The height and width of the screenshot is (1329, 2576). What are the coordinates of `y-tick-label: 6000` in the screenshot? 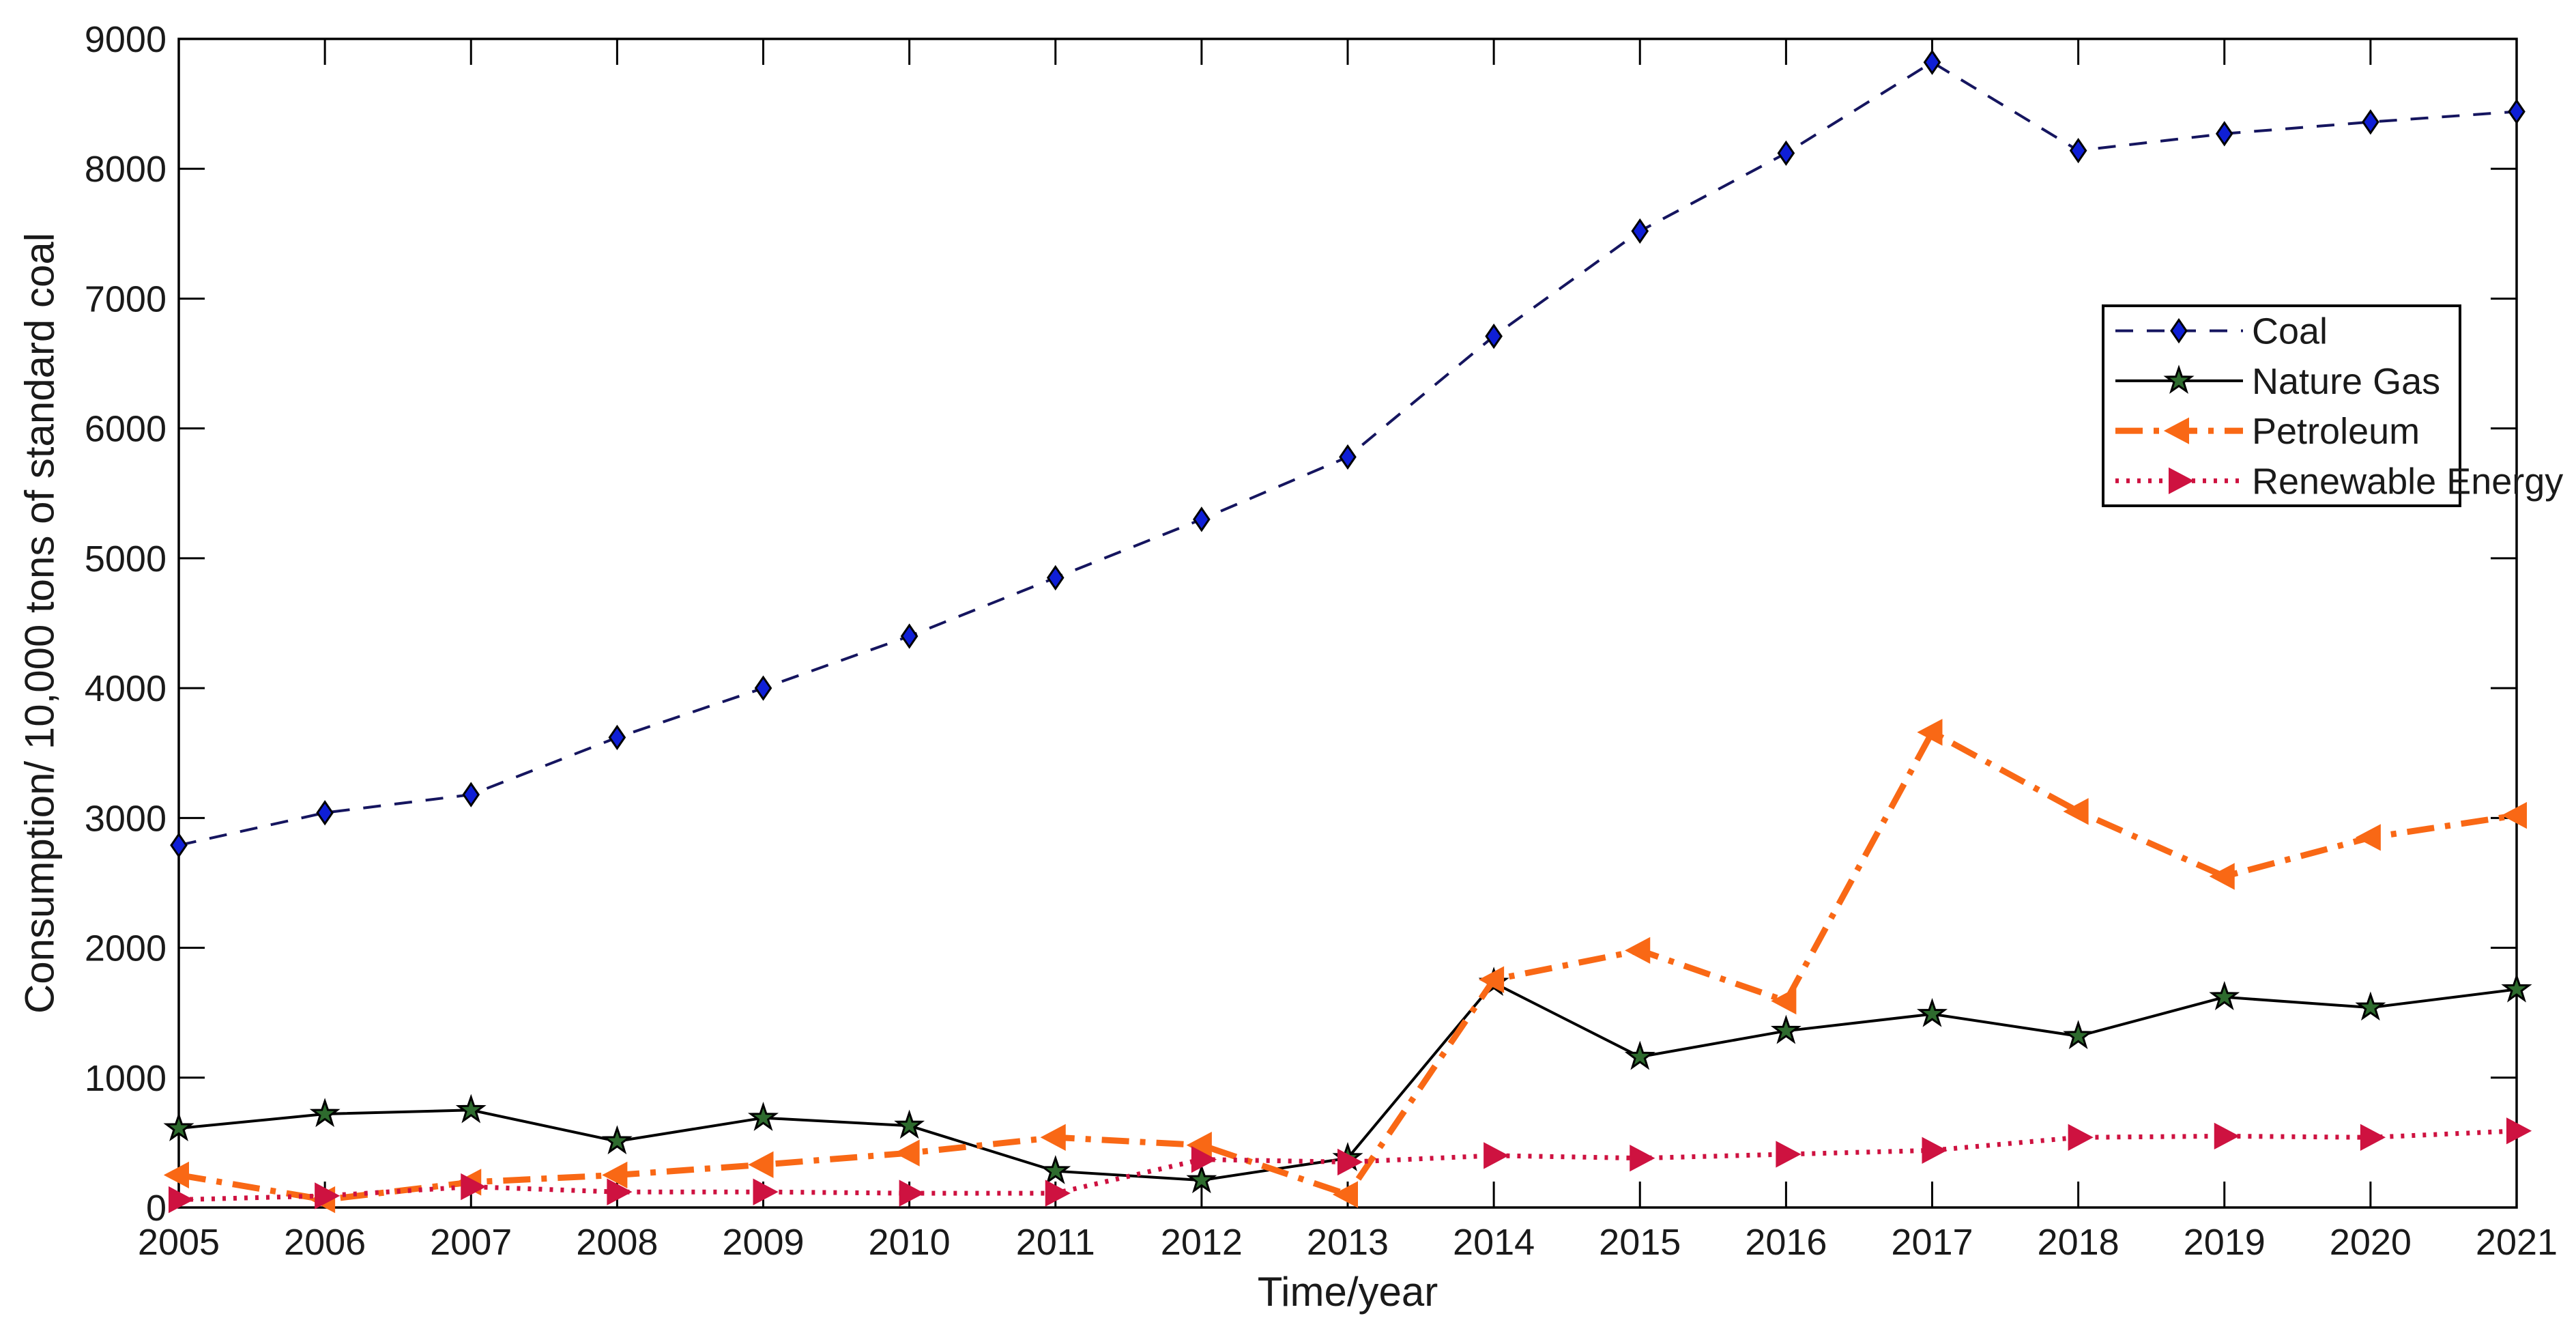 It's located at (126, 429).